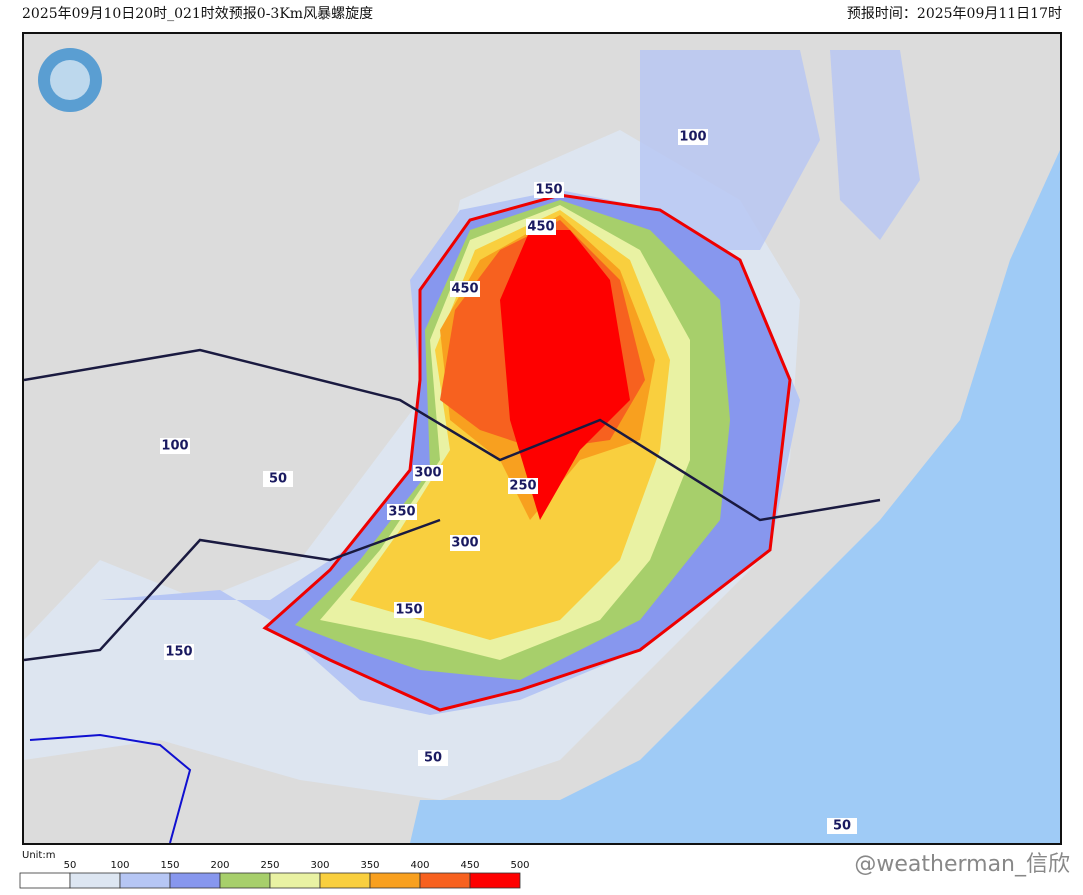 This screenshot has width=1083, height=895. I want to click on contour-label: 250, so click(522, 486).